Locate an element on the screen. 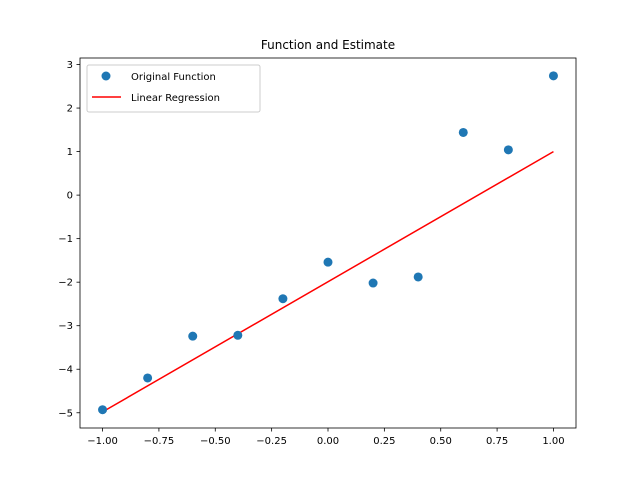 The image size is (640, 480). y-tick-label: −2 is located at coordinates (65, 283).